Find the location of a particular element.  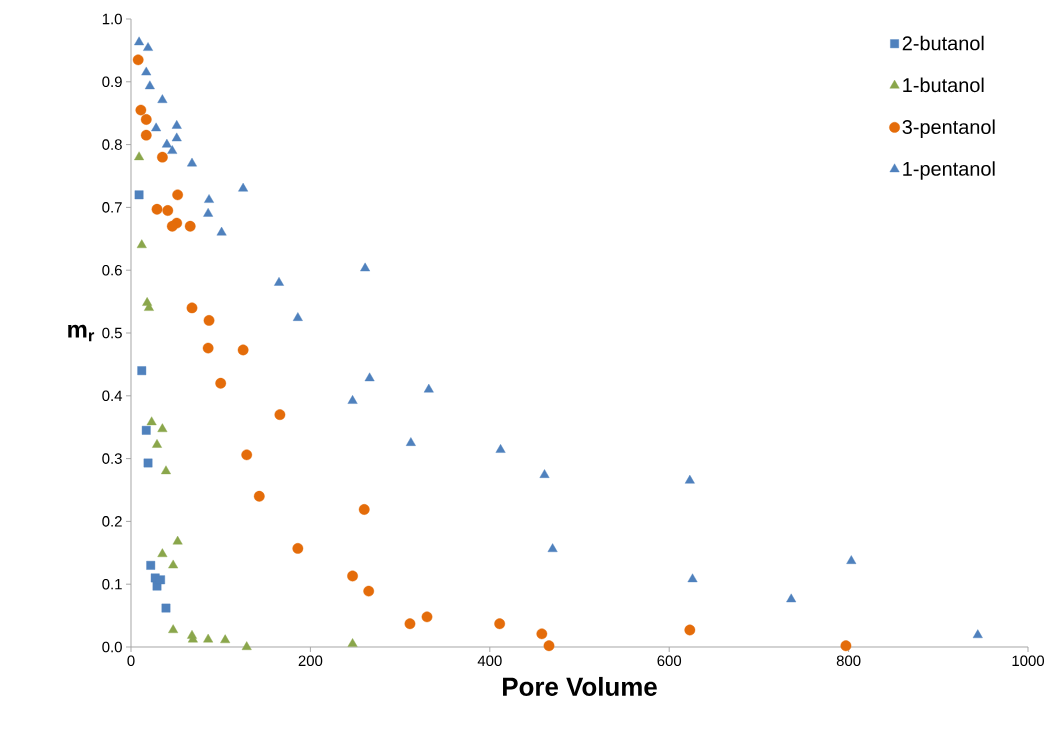

y-tick-label: 0.5 is located at coordinates (112, 333).